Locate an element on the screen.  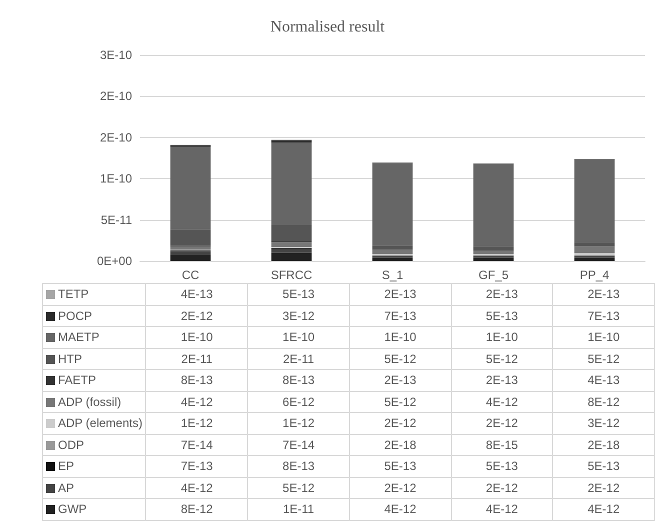
x-tick-label: CC is located at coordinates (191, 275).